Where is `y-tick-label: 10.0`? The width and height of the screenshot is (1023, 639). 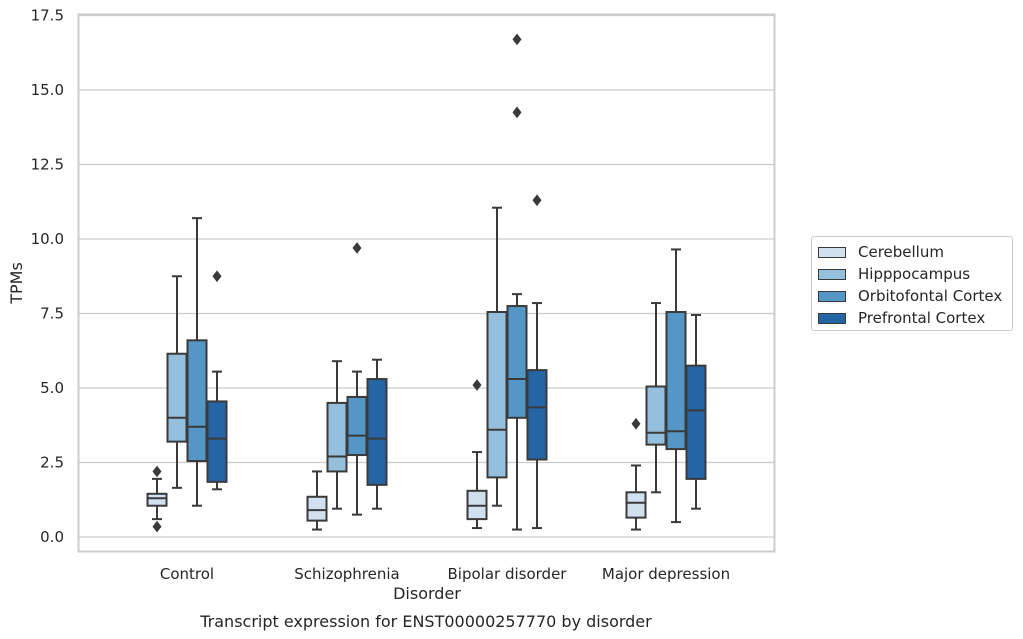 y-tick-label: 10.0 is located at coordinates (47, 239).